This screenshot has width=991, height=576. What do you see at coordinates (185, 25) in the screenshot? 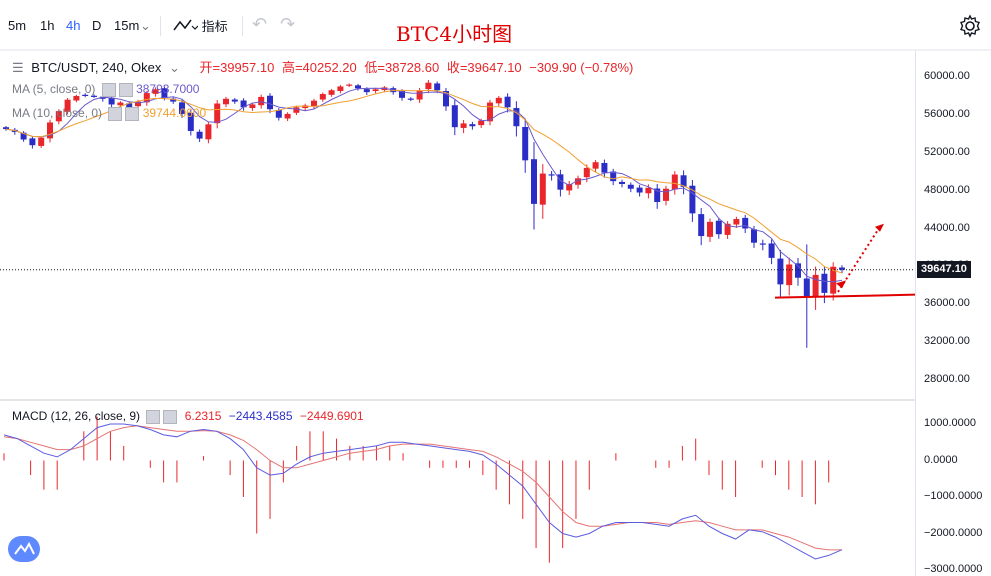
I see `indicators-icon` at bounding box center [185, 25].